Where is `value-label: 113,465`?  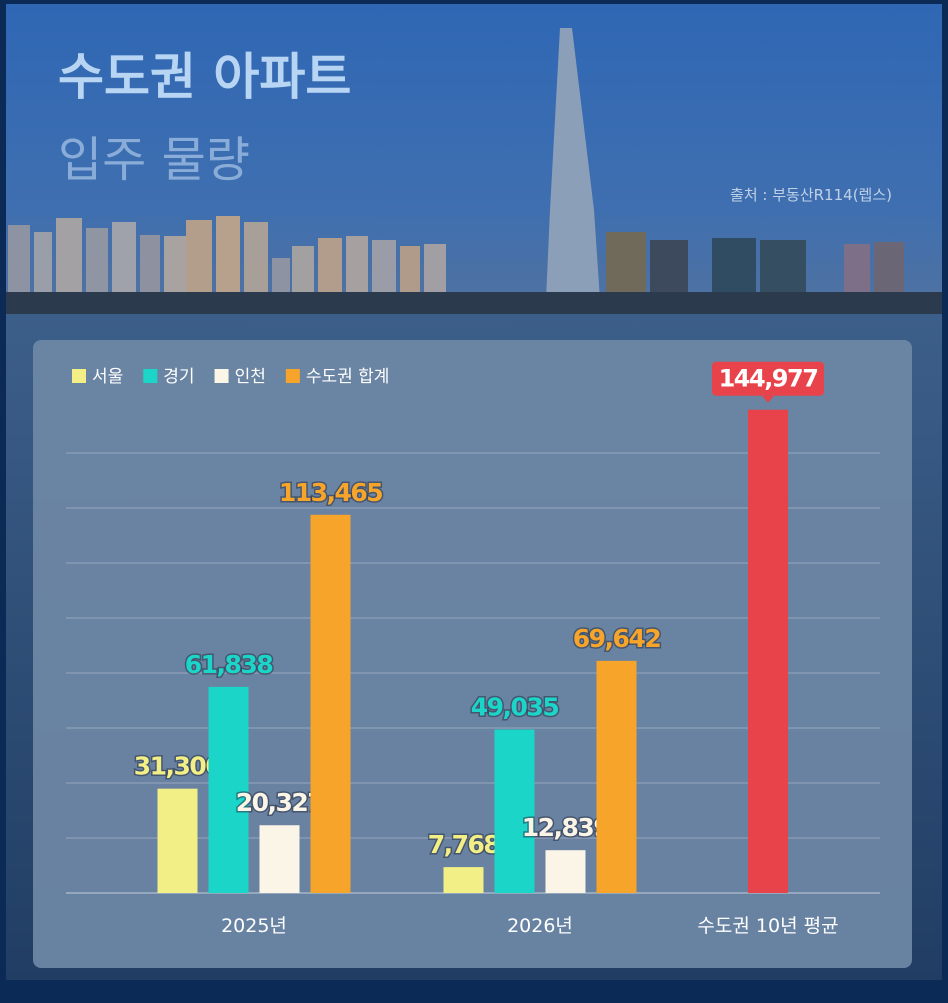
value-label: 113,465 is located at coordinates (330, 492).